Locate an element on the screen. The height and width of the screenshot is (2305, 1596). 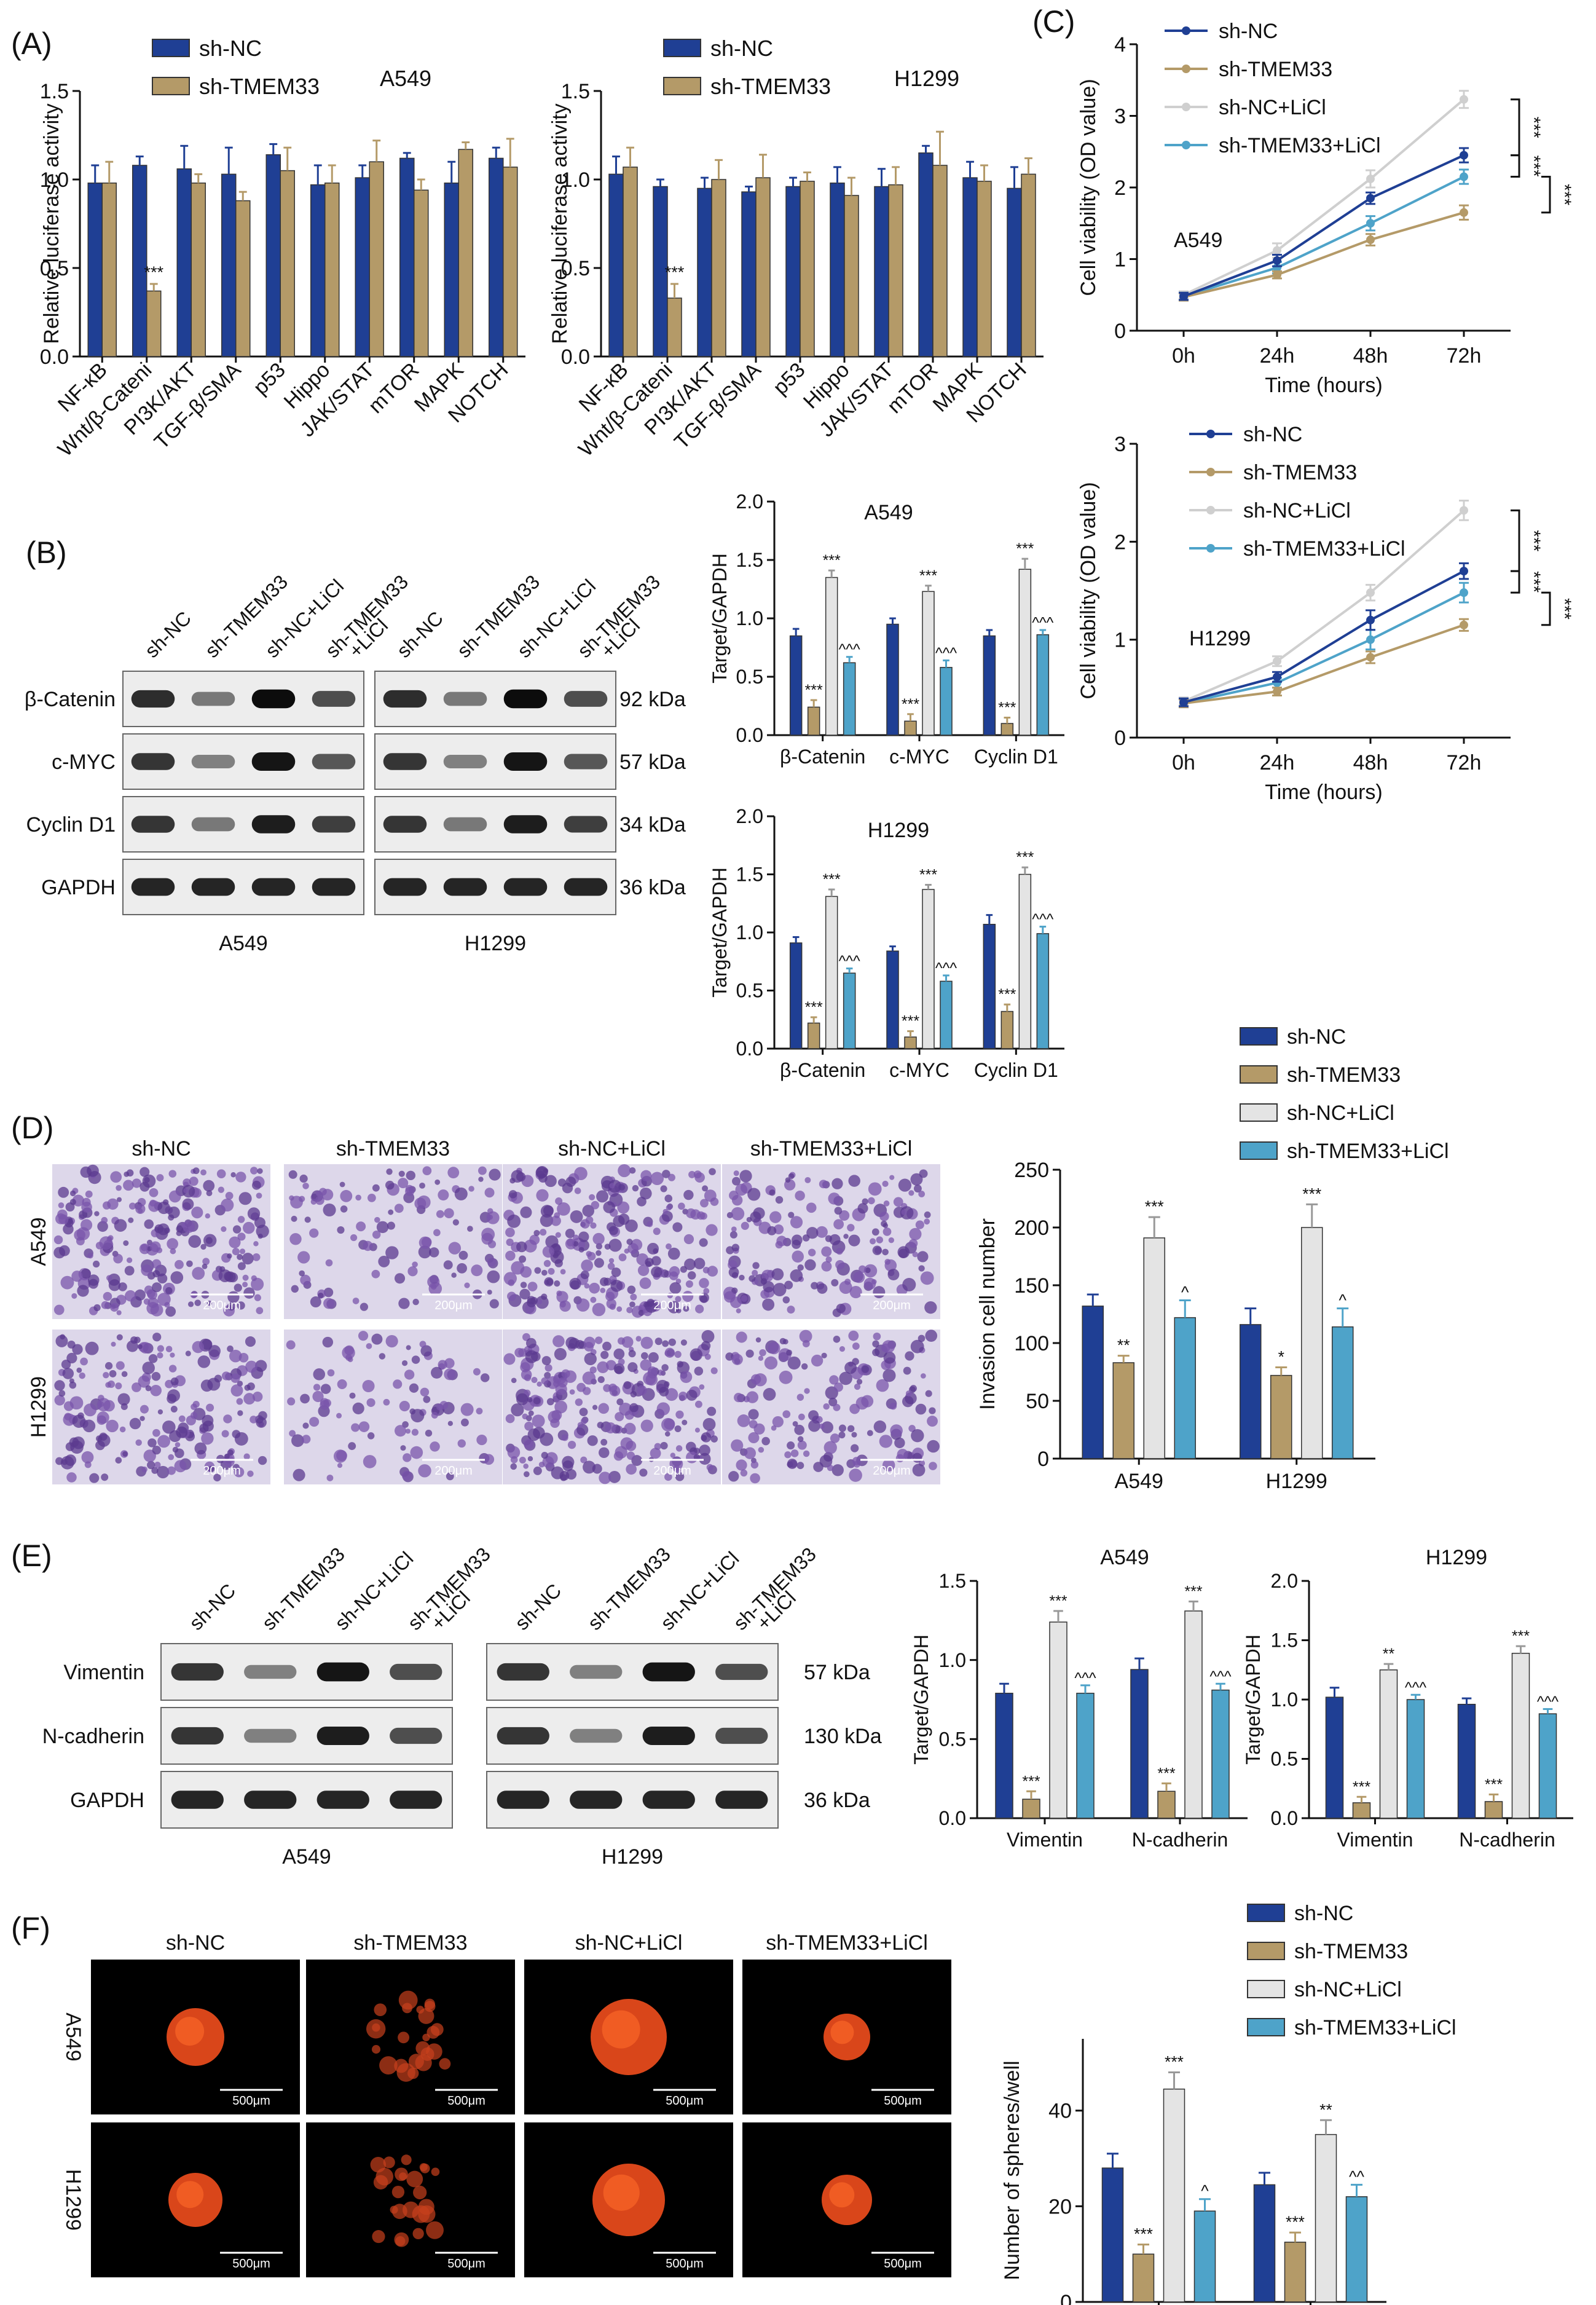
blot-row-label: Cyclin D1 is located at coordinates (71, 825).